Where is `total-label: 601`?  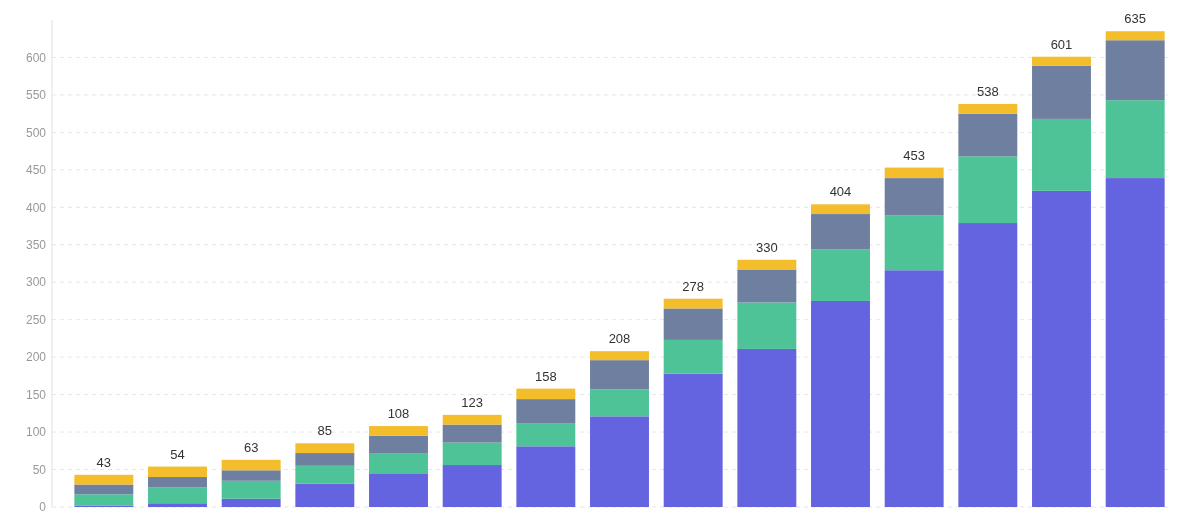
total-label: 601 is located at coordinates (1061, 44).